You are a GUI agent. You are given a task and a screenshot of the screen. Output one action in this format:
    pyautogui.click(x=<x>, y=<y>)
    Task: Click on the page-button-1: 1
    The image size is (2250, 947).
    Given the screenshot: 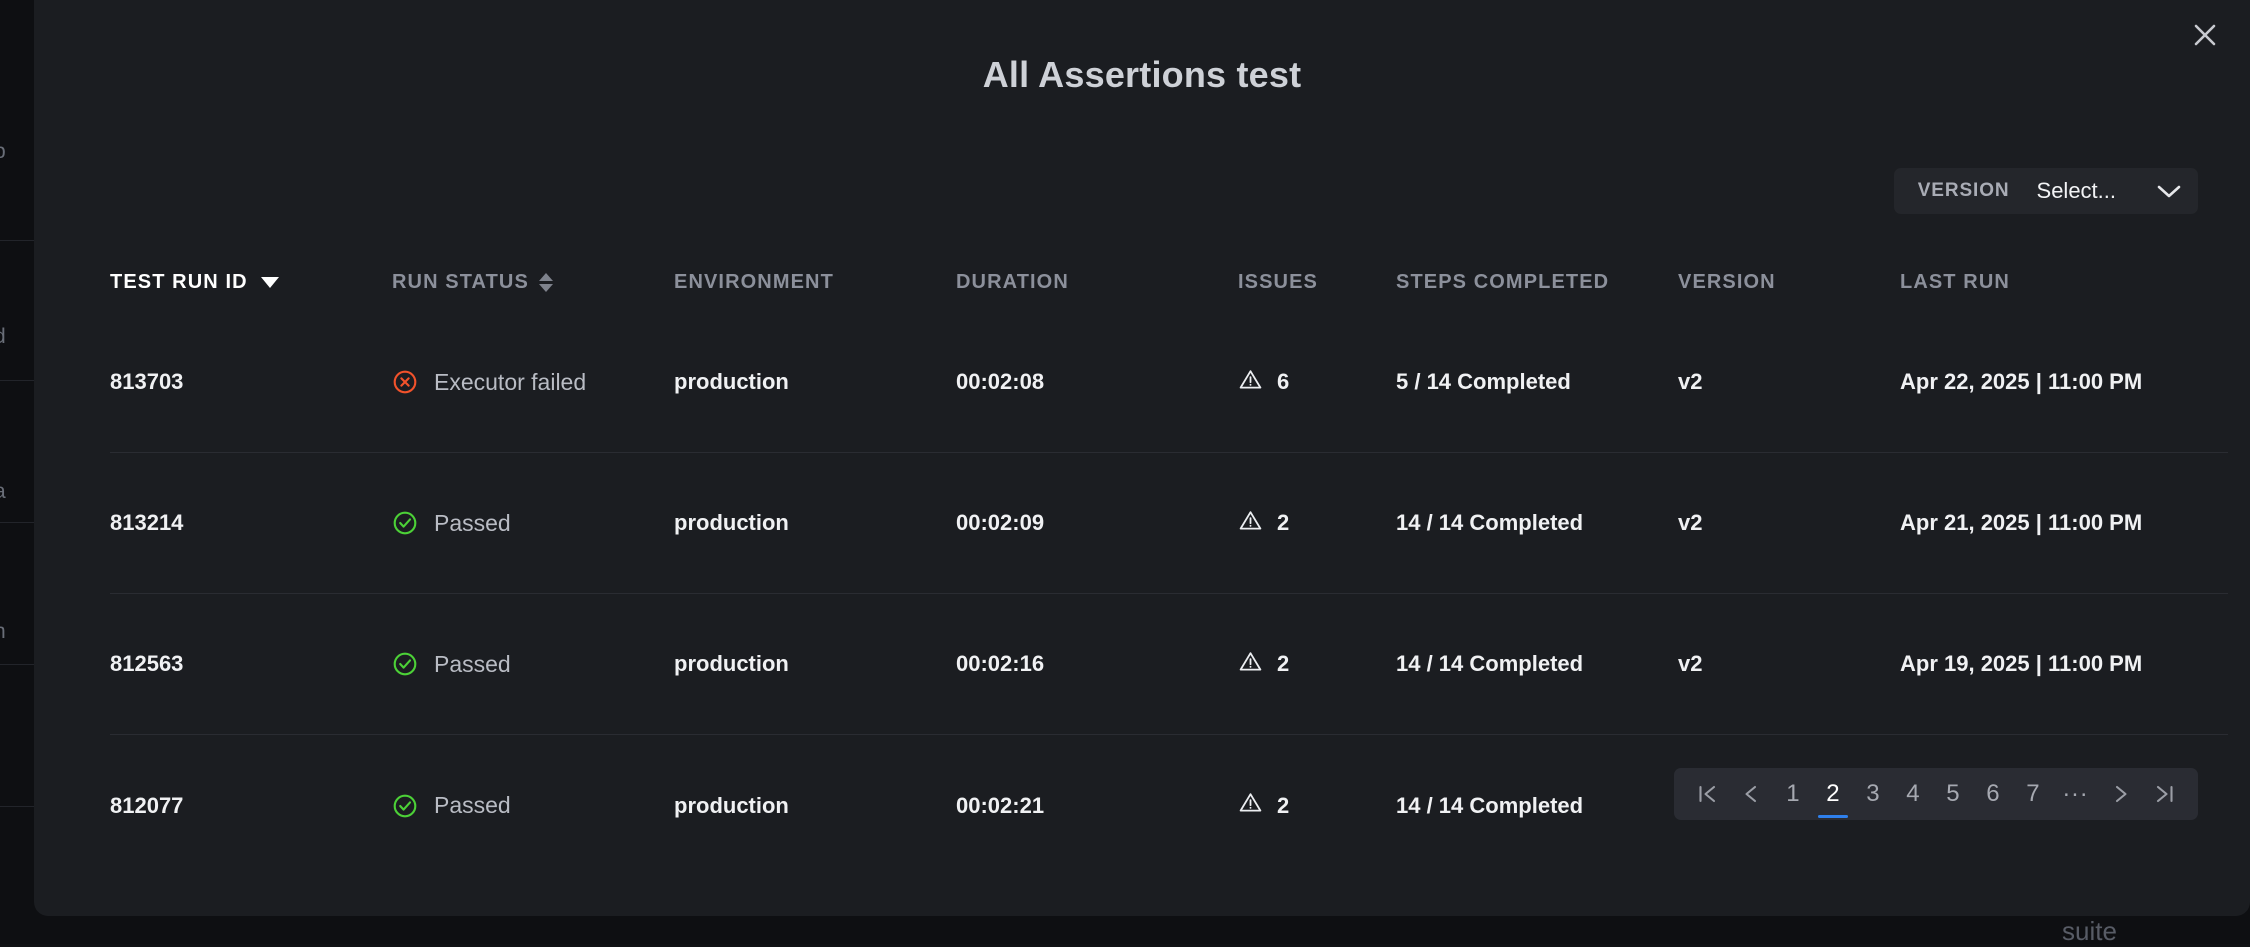 What is the action you would take?
    pyautogui.click(x=1793, y=794)
    